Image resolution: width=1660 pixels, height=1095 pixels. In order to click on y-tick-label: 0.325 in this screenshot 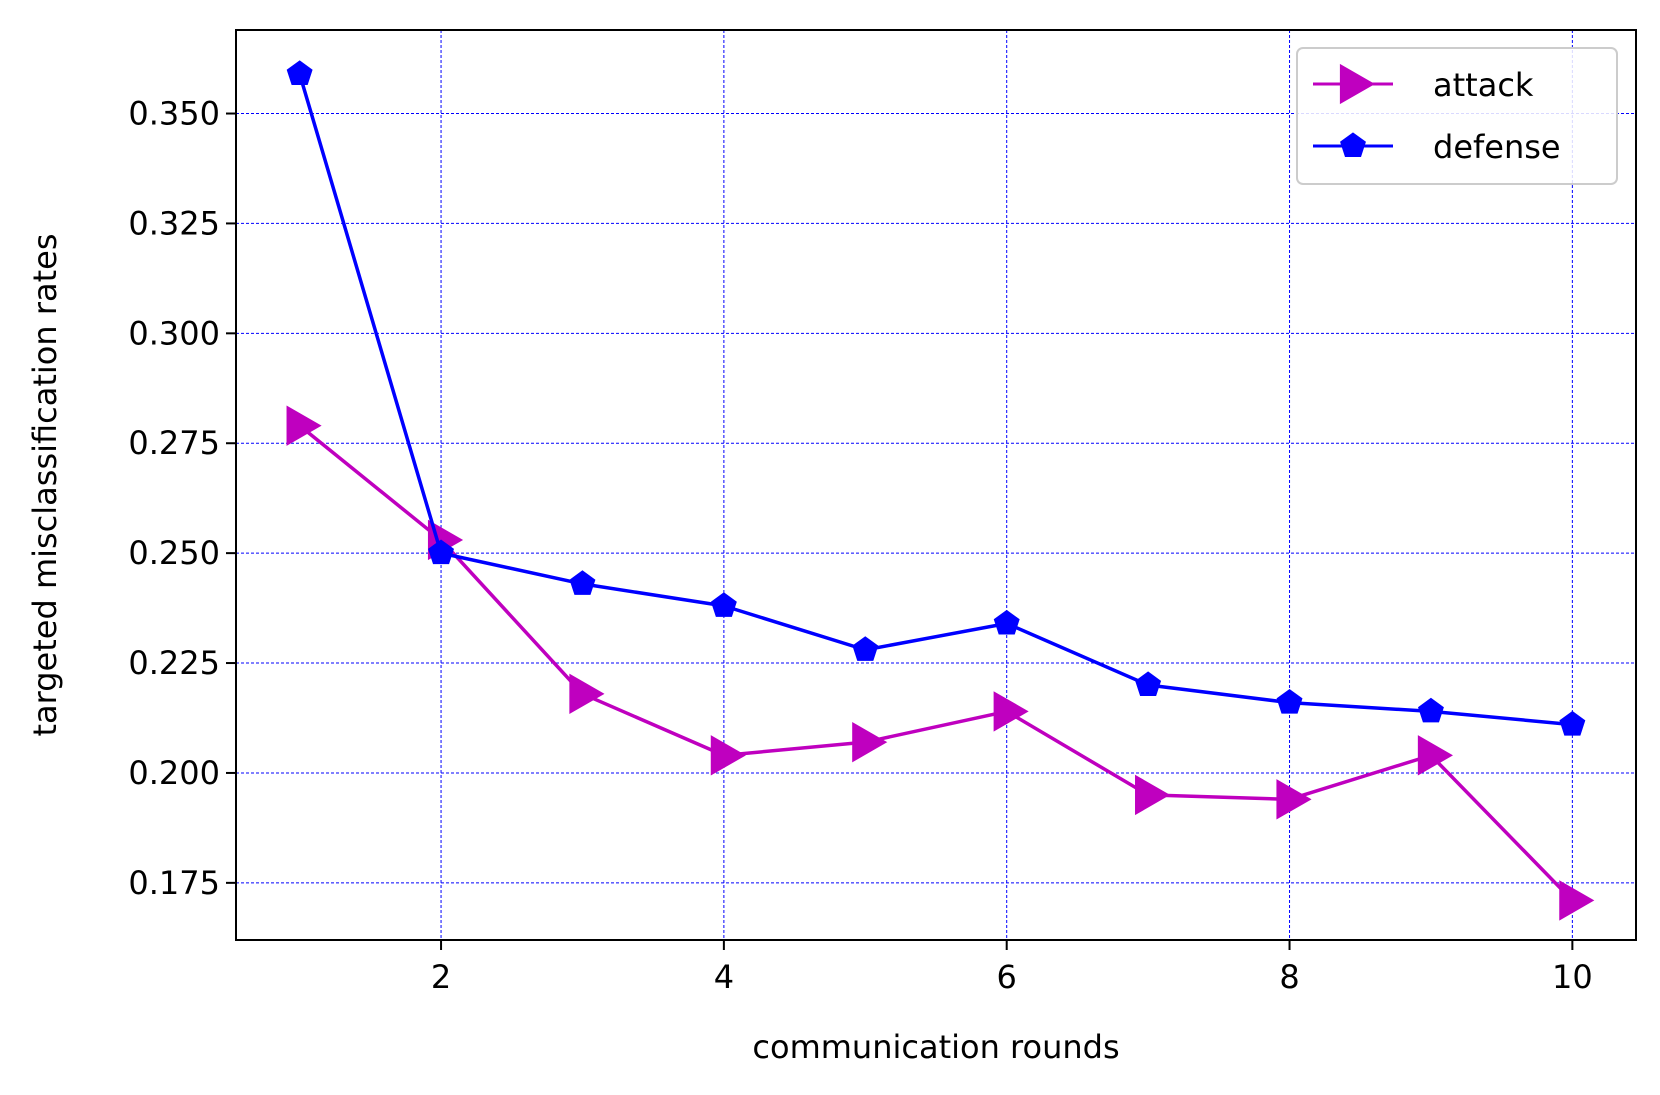, I will do `click(174, 223)`.